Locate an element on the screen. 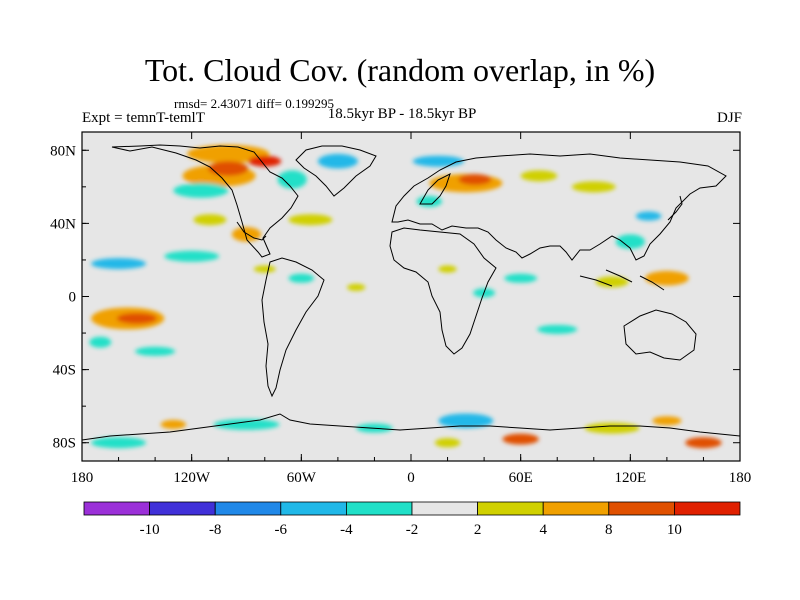 This screenshot has height=600, width=800. season-label: DJF is located at coordinates (729, 118).